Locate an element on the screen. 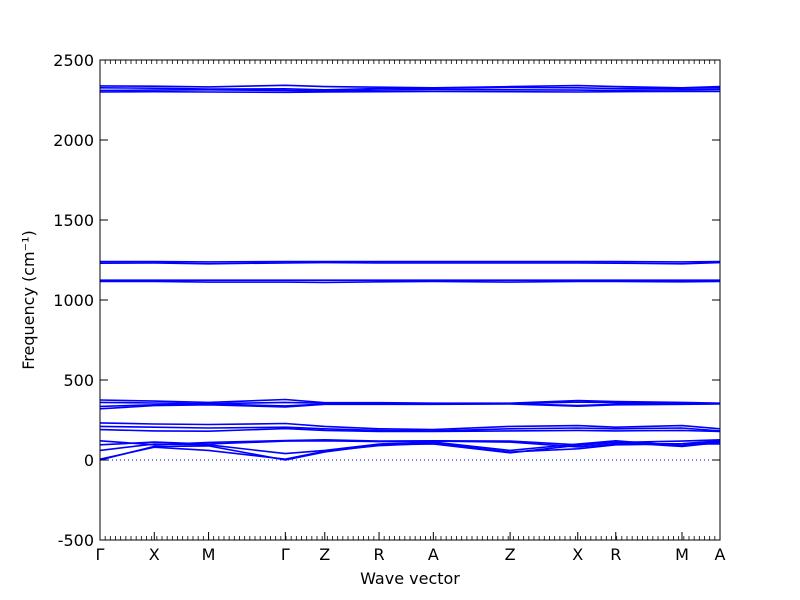  y-tick-label: 2500 is located at coordinates (73, 60).